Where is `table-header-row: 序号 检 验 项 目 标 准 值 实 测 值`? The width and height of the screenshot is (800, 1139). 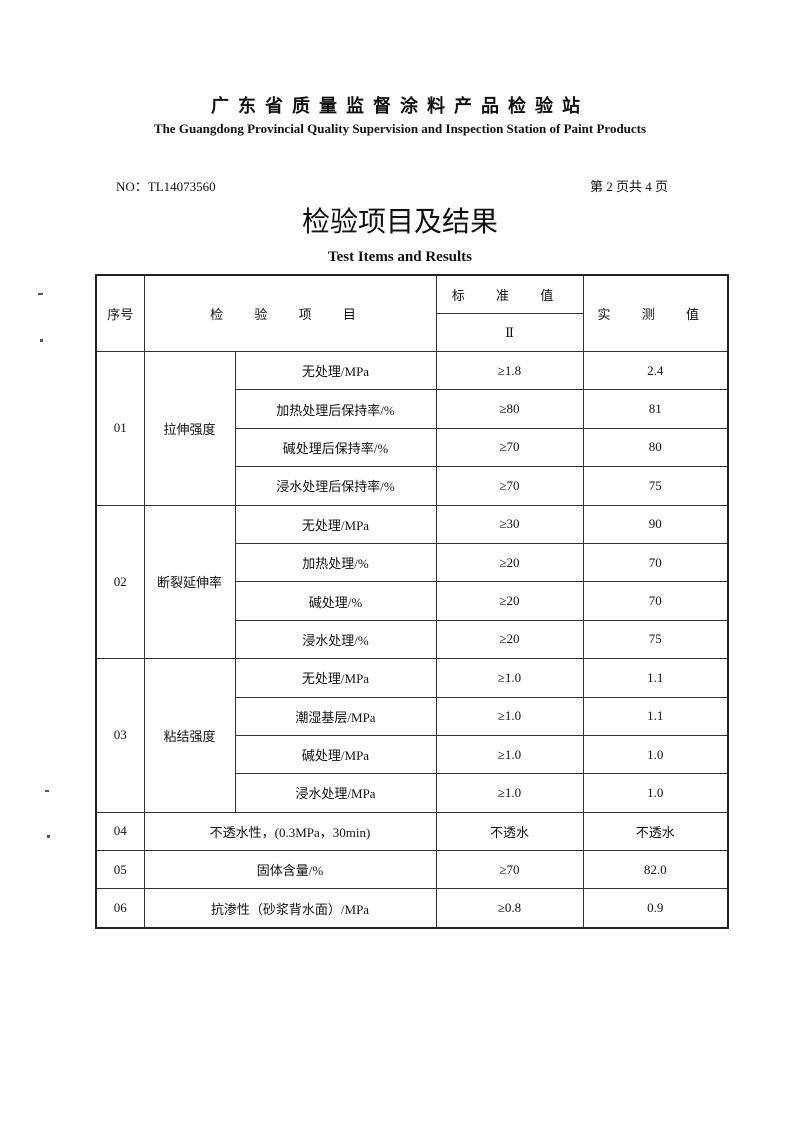 table-header-row: 序号 检 验 项 目 标 准 值 实 测 值 is located at coordinates (412, 313).